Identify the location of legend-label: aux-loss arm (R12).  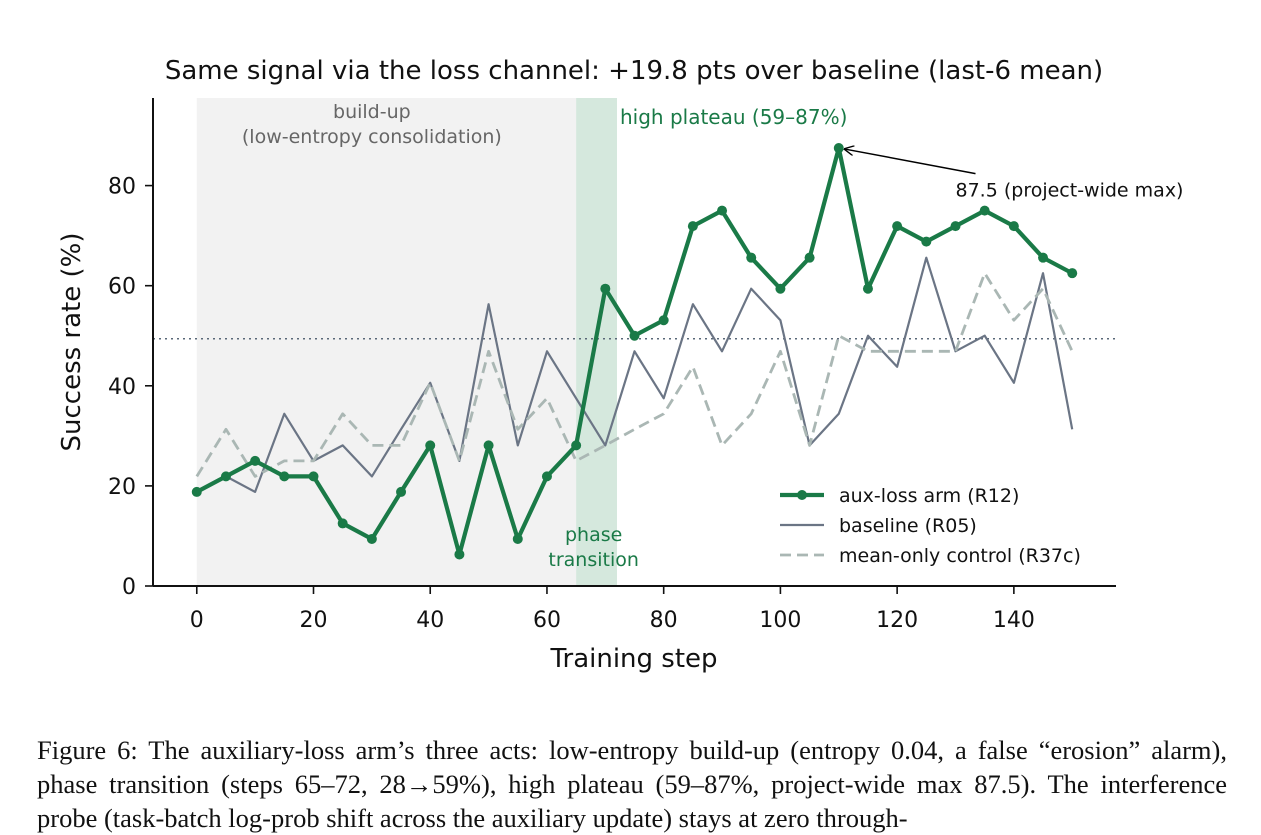
(929, 496).